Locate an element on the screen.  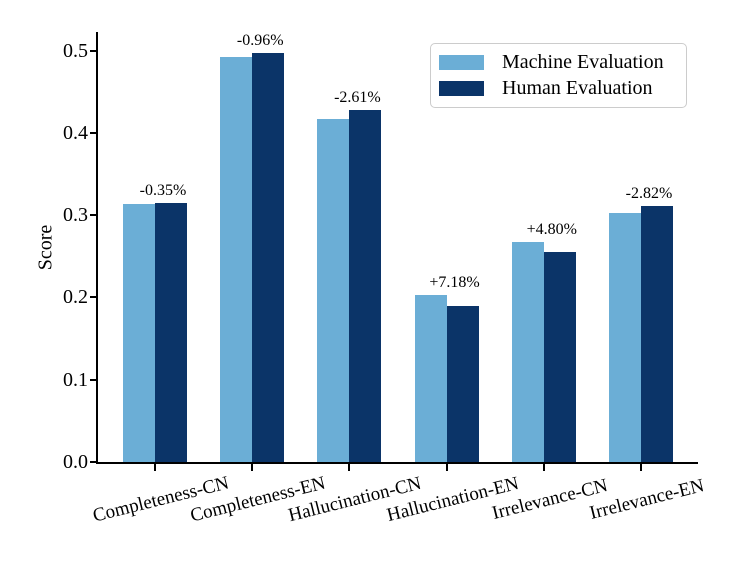
diff-label-completeness-cn: -0.35% is located at coordinates (163, 190).